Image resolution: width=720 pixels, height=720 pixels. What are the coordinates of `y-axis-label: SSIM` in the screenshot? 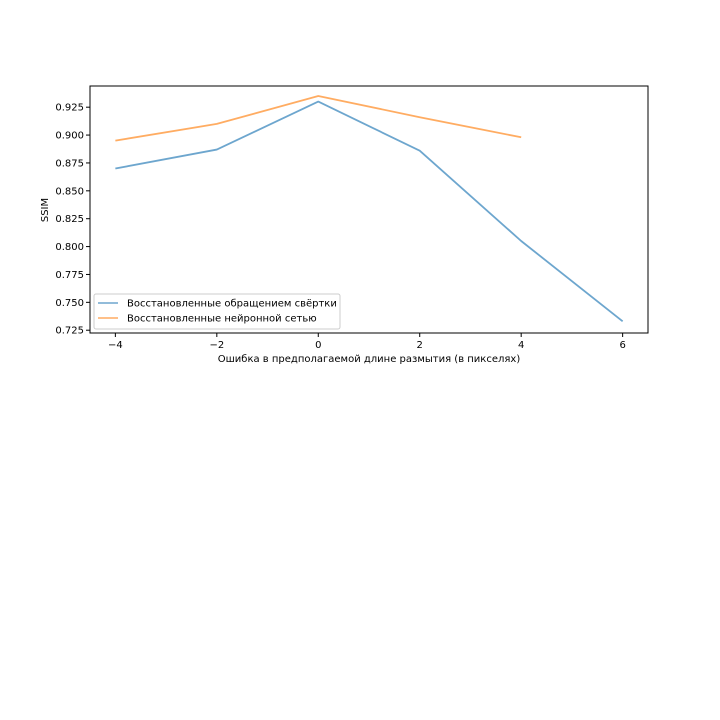 It's located at (45, 210).